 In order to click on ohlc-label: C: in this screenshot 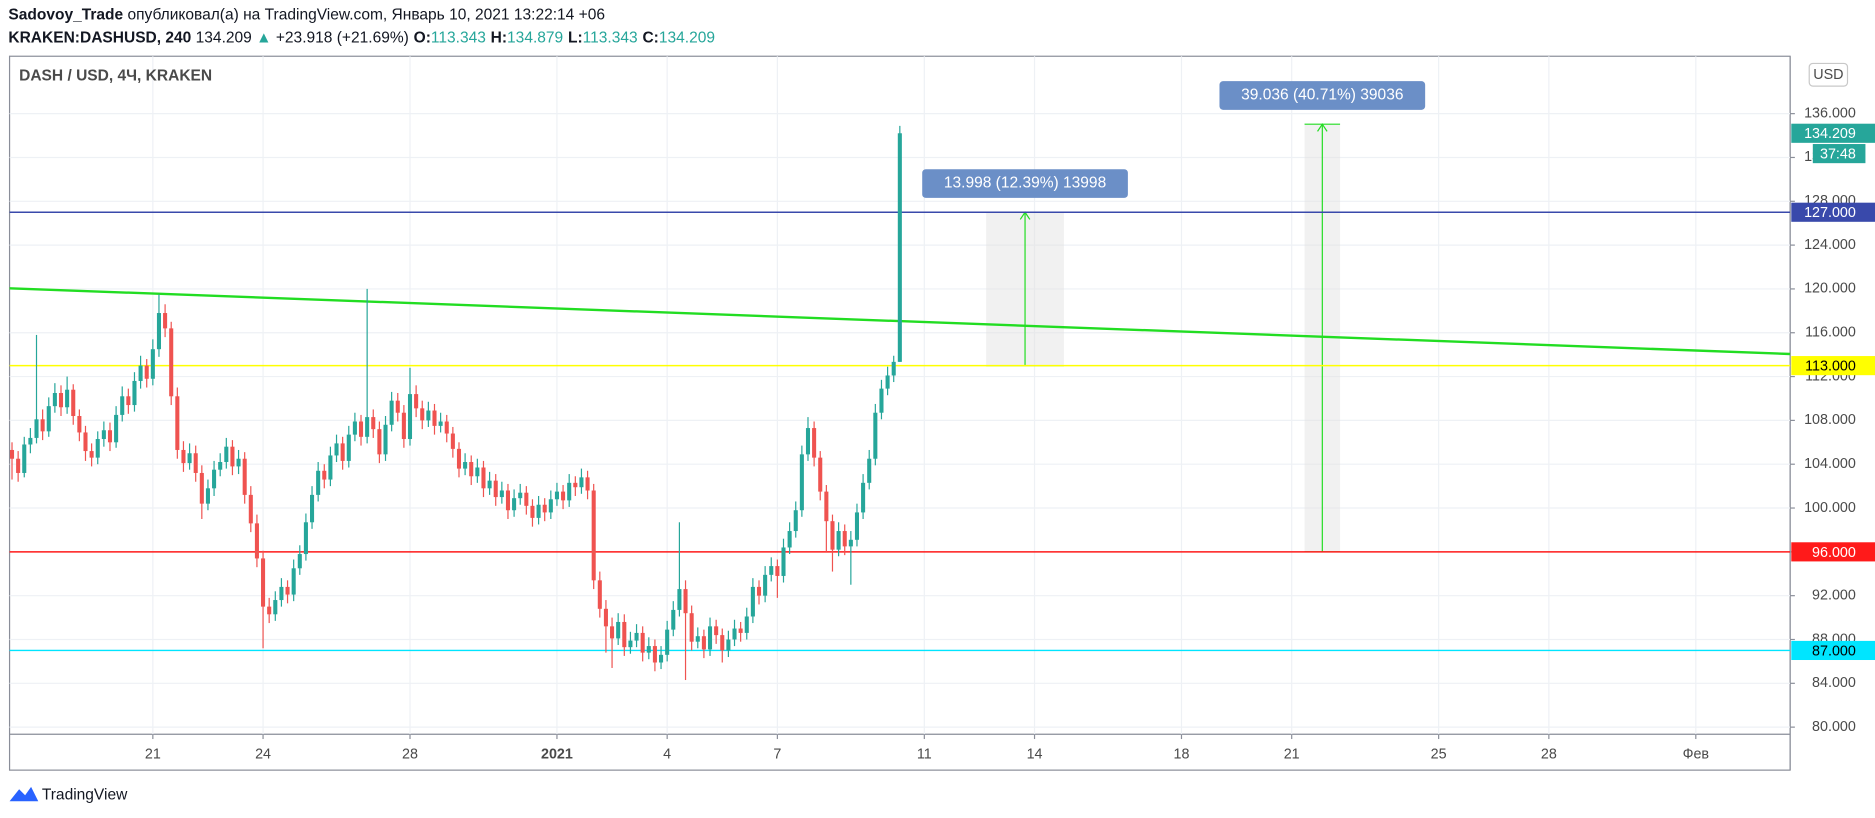, I will do `click(650, 37)`.